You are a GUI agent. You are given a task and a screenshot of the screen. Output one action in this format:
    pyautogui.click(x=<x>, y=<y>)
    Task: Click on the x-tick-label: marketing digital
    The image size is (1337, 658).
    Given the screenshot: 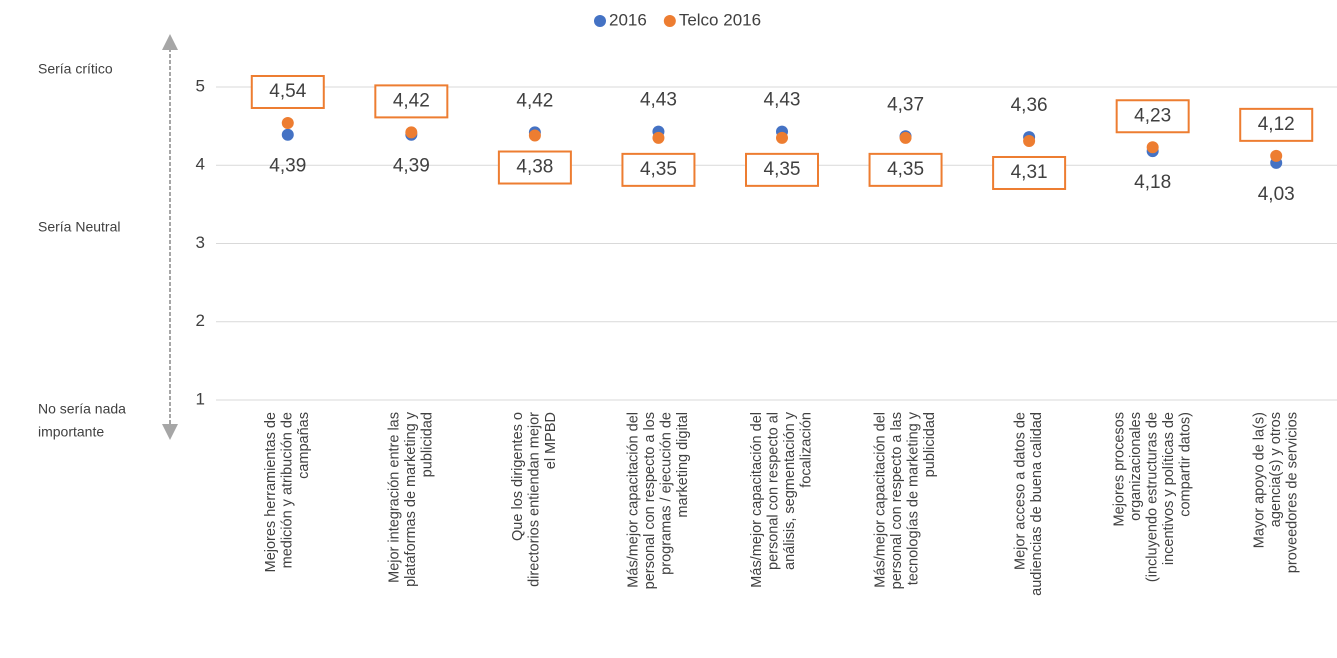 What is the action you would take?
    pyautogui.click(x=683, y=465)
    